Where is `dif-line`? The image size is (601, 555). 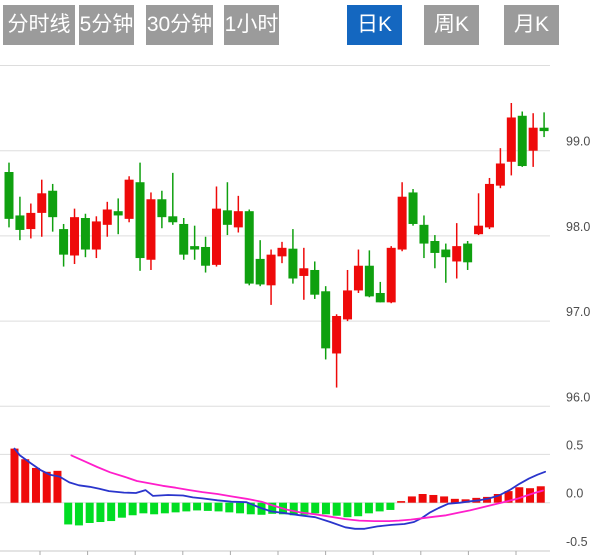
dif-line is located at coordinates (279, 488).